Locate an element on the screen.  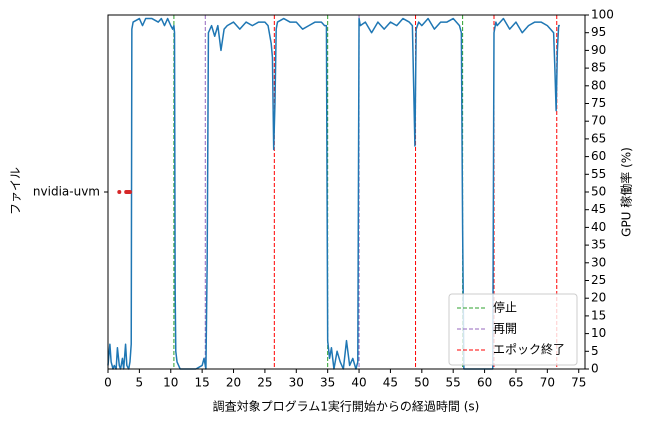
legend-label: エポック終了 is located at coordinates (529, 349).